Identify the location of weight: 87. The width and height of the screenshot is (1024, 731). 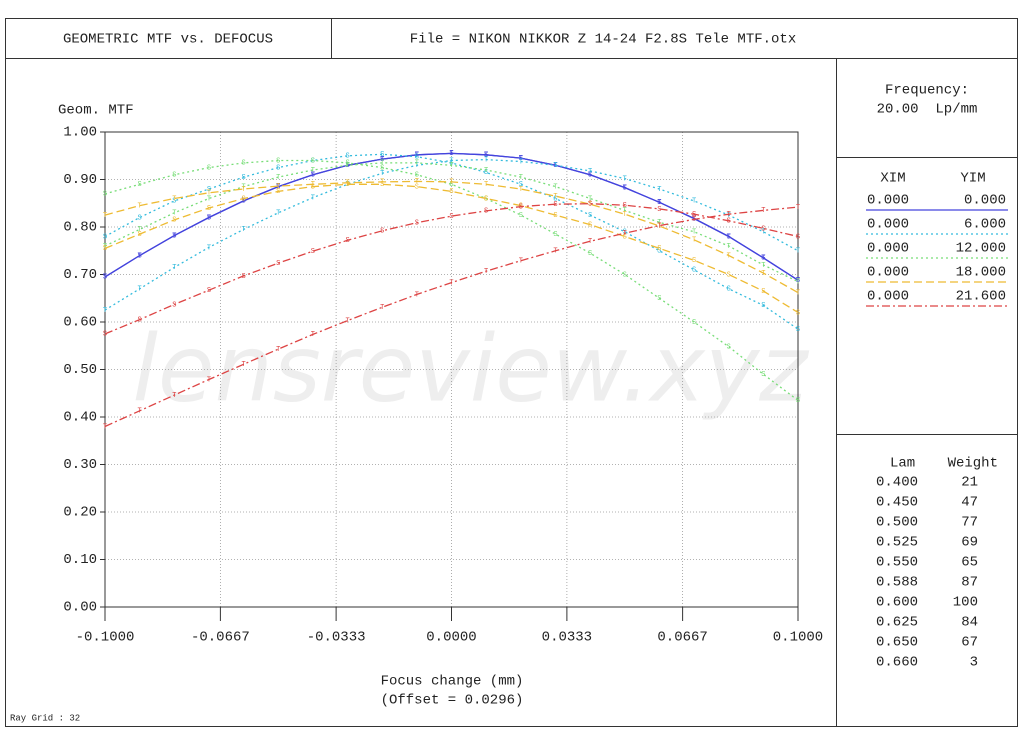
(969, 583).